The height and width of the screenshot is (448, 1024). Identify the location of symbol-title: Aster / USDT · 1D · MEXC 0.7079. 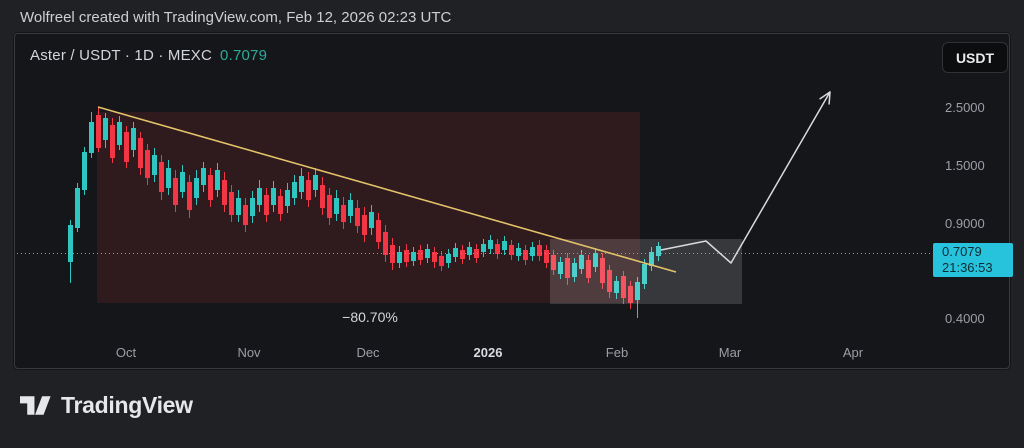
(148, 55).